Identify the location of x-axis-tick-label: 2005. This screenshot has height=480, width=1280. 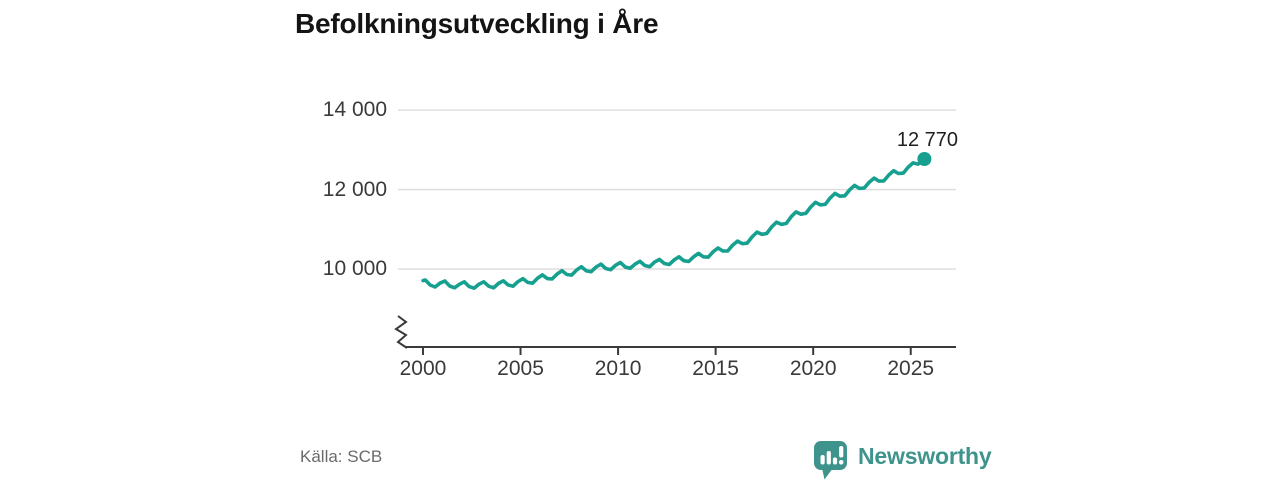
(520, 368).